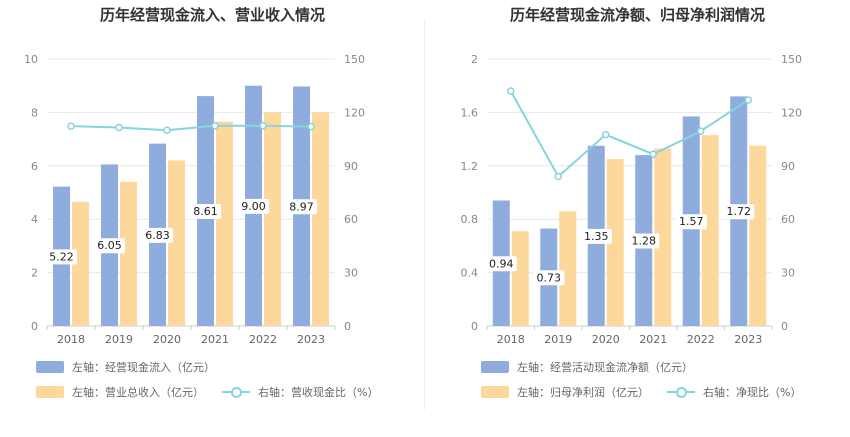 The height and width of the screenshot is (437, 850). I want to click on y-left-tick-label: 1.6, so click(470, 112).